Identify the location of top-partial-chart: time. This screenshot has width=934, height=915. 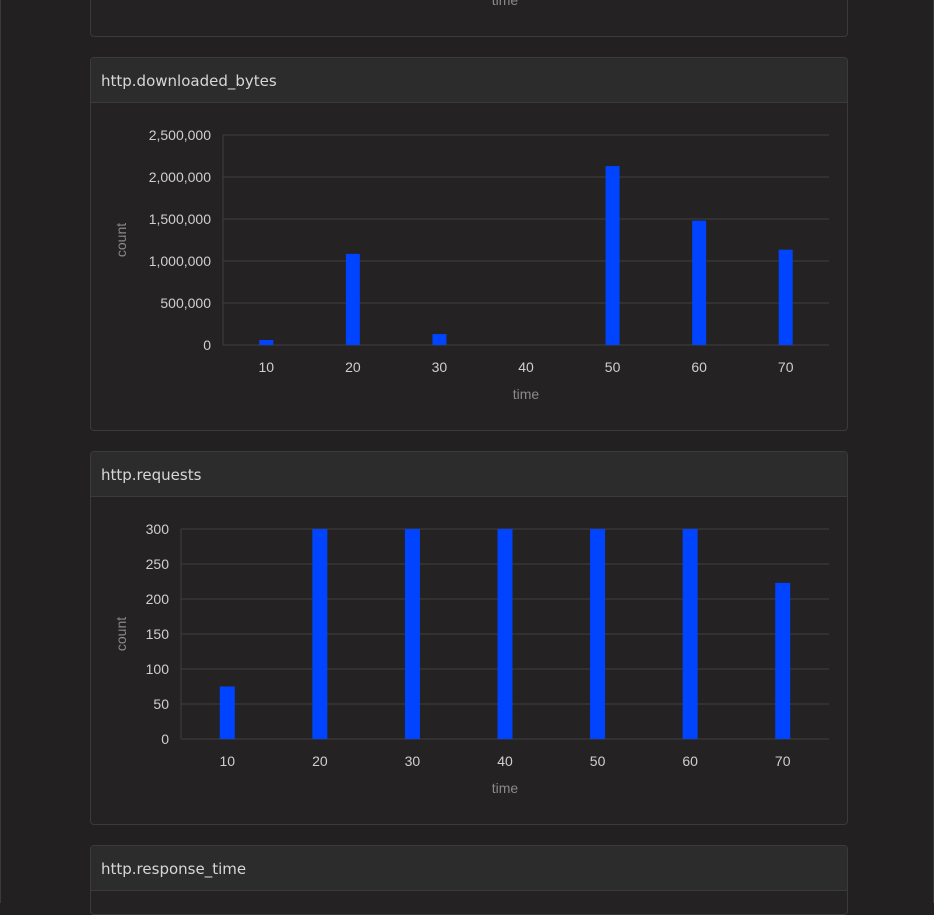
(505, 4).